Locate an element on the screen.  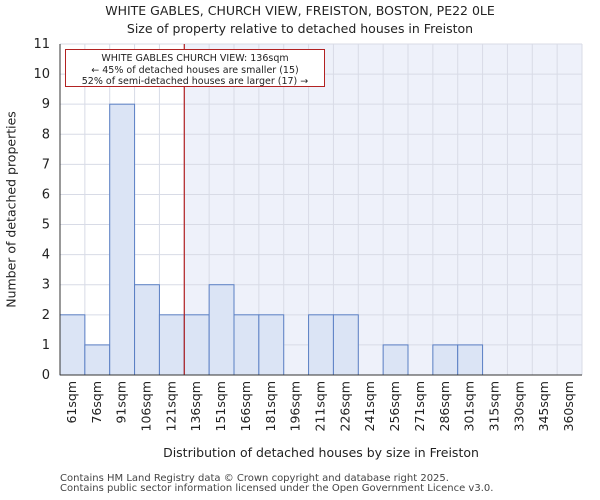
y-tick-label: 7 is located at coordinates (46, 164).